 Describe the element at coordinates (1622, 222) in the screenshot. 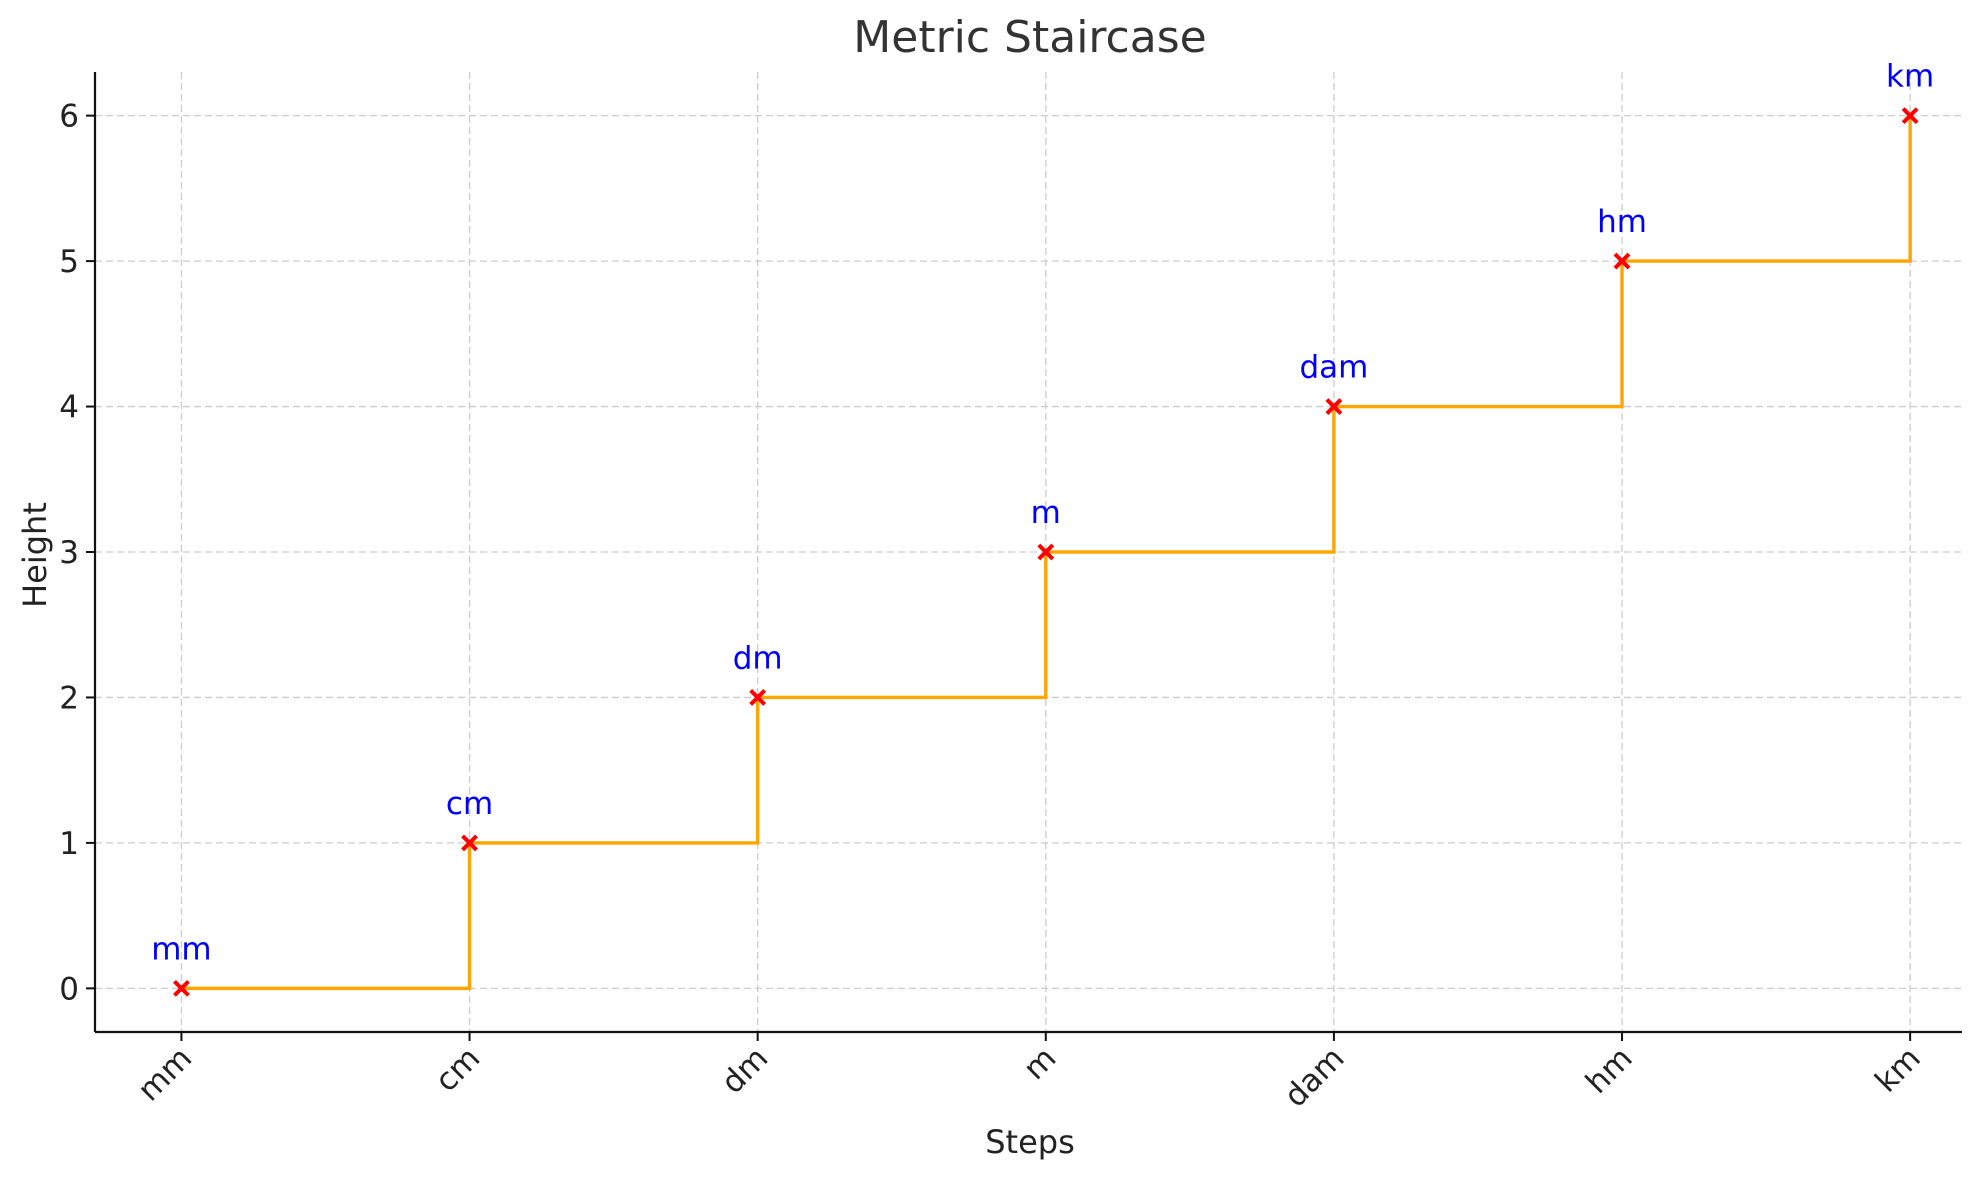

I see `data-point-label: hm` at that location.